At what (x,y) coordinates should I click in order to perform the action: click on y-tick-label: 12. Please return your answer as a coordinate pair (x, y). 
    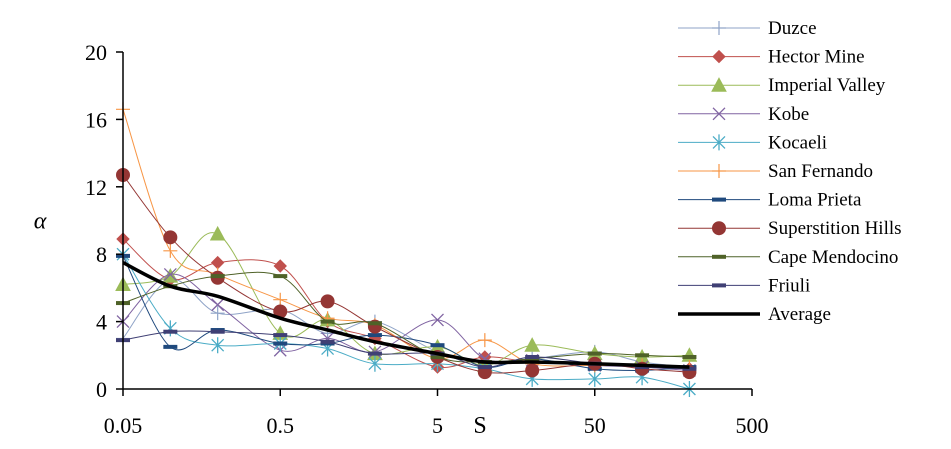
    Looking at the image, I should click on (96, 187).